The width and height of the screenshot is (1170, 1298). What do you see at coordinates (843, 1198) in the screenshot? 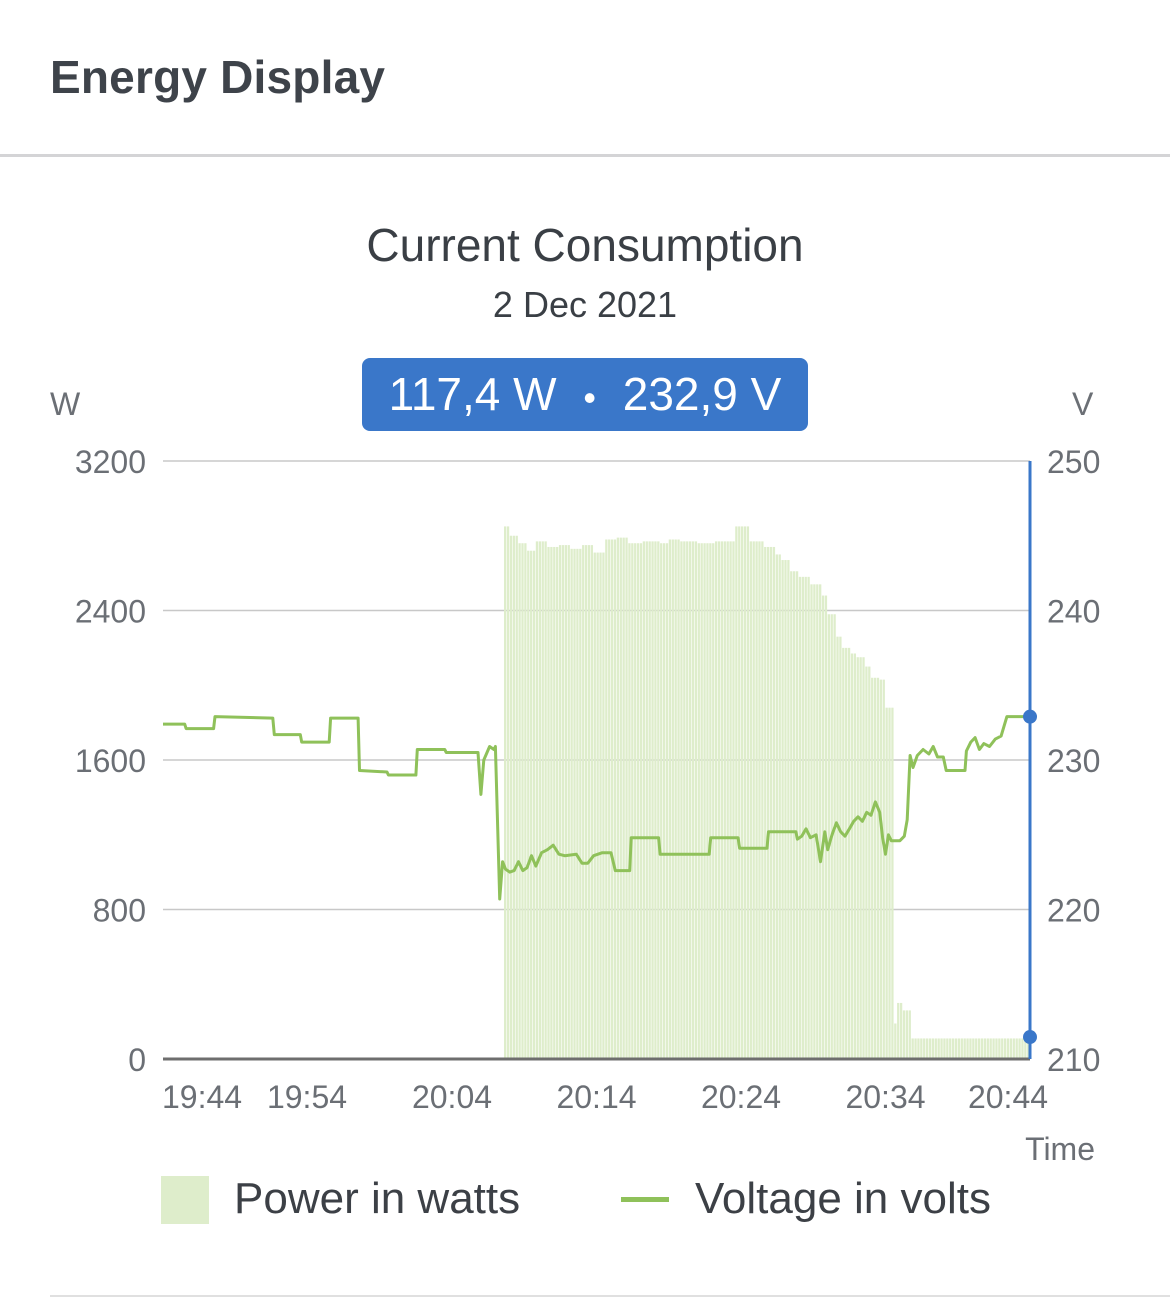
I see `legend-voltage-label: Voltage in volts` at bounding box center [843, 1198].